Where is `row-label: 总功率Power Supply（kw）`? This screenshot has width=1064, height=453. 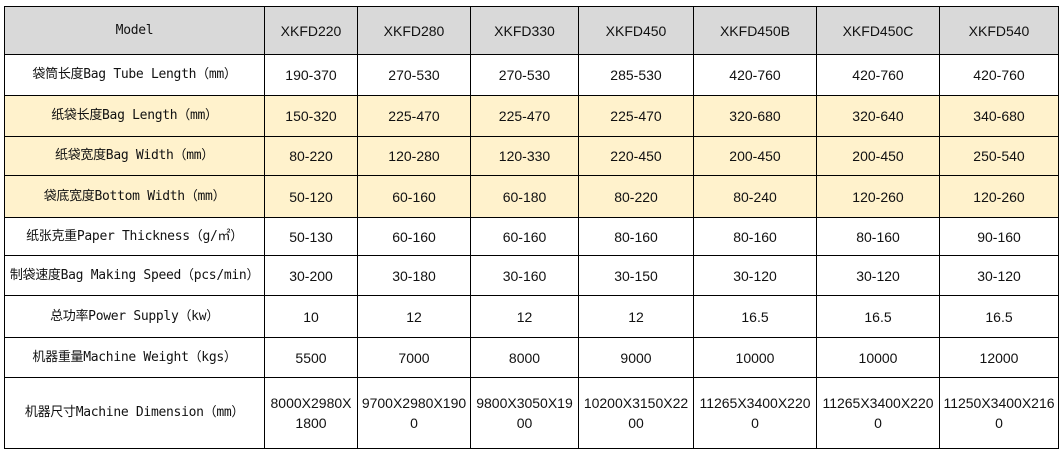 row-label: 总功率Power Supply（kw） is located at coordinates (134, 316).